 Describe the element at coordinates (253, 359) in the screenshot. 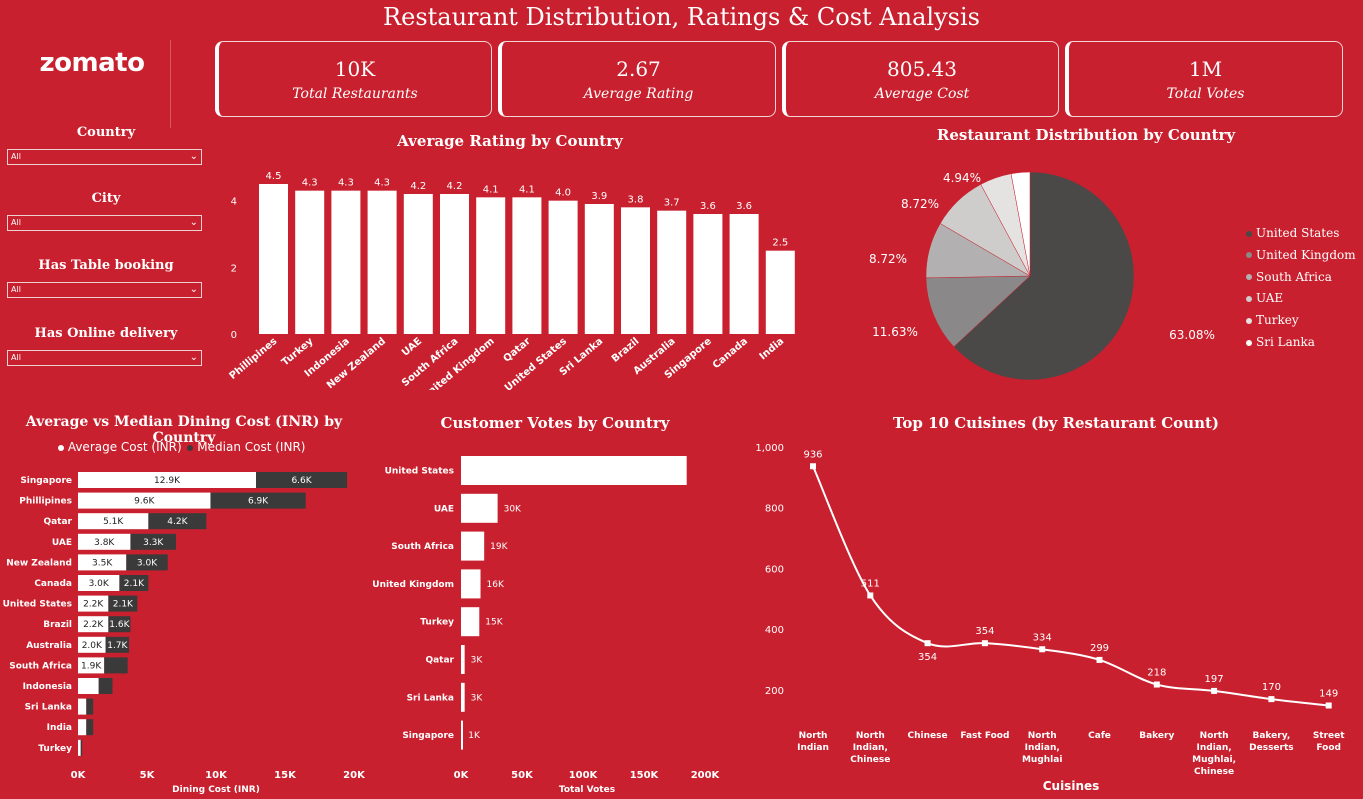

I see `x-tick-label: Phillipines` at that location.